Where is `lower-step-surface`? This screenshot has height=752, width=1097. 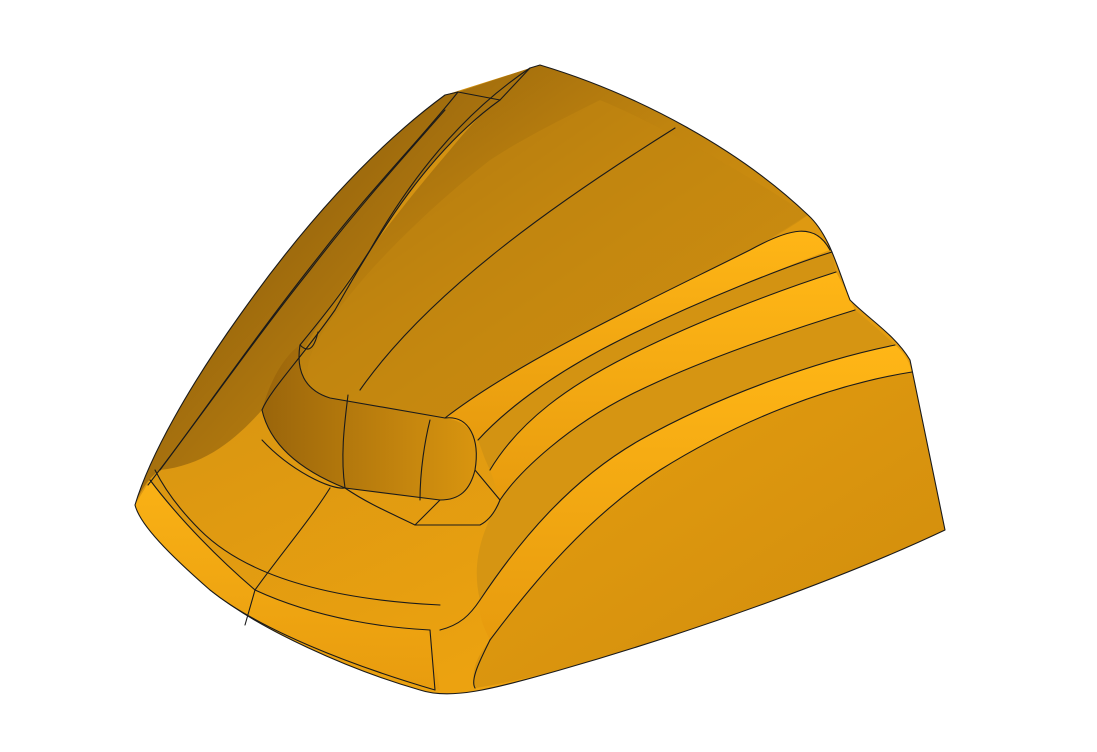
lower-step-surface is located at coordinates (685, 455).